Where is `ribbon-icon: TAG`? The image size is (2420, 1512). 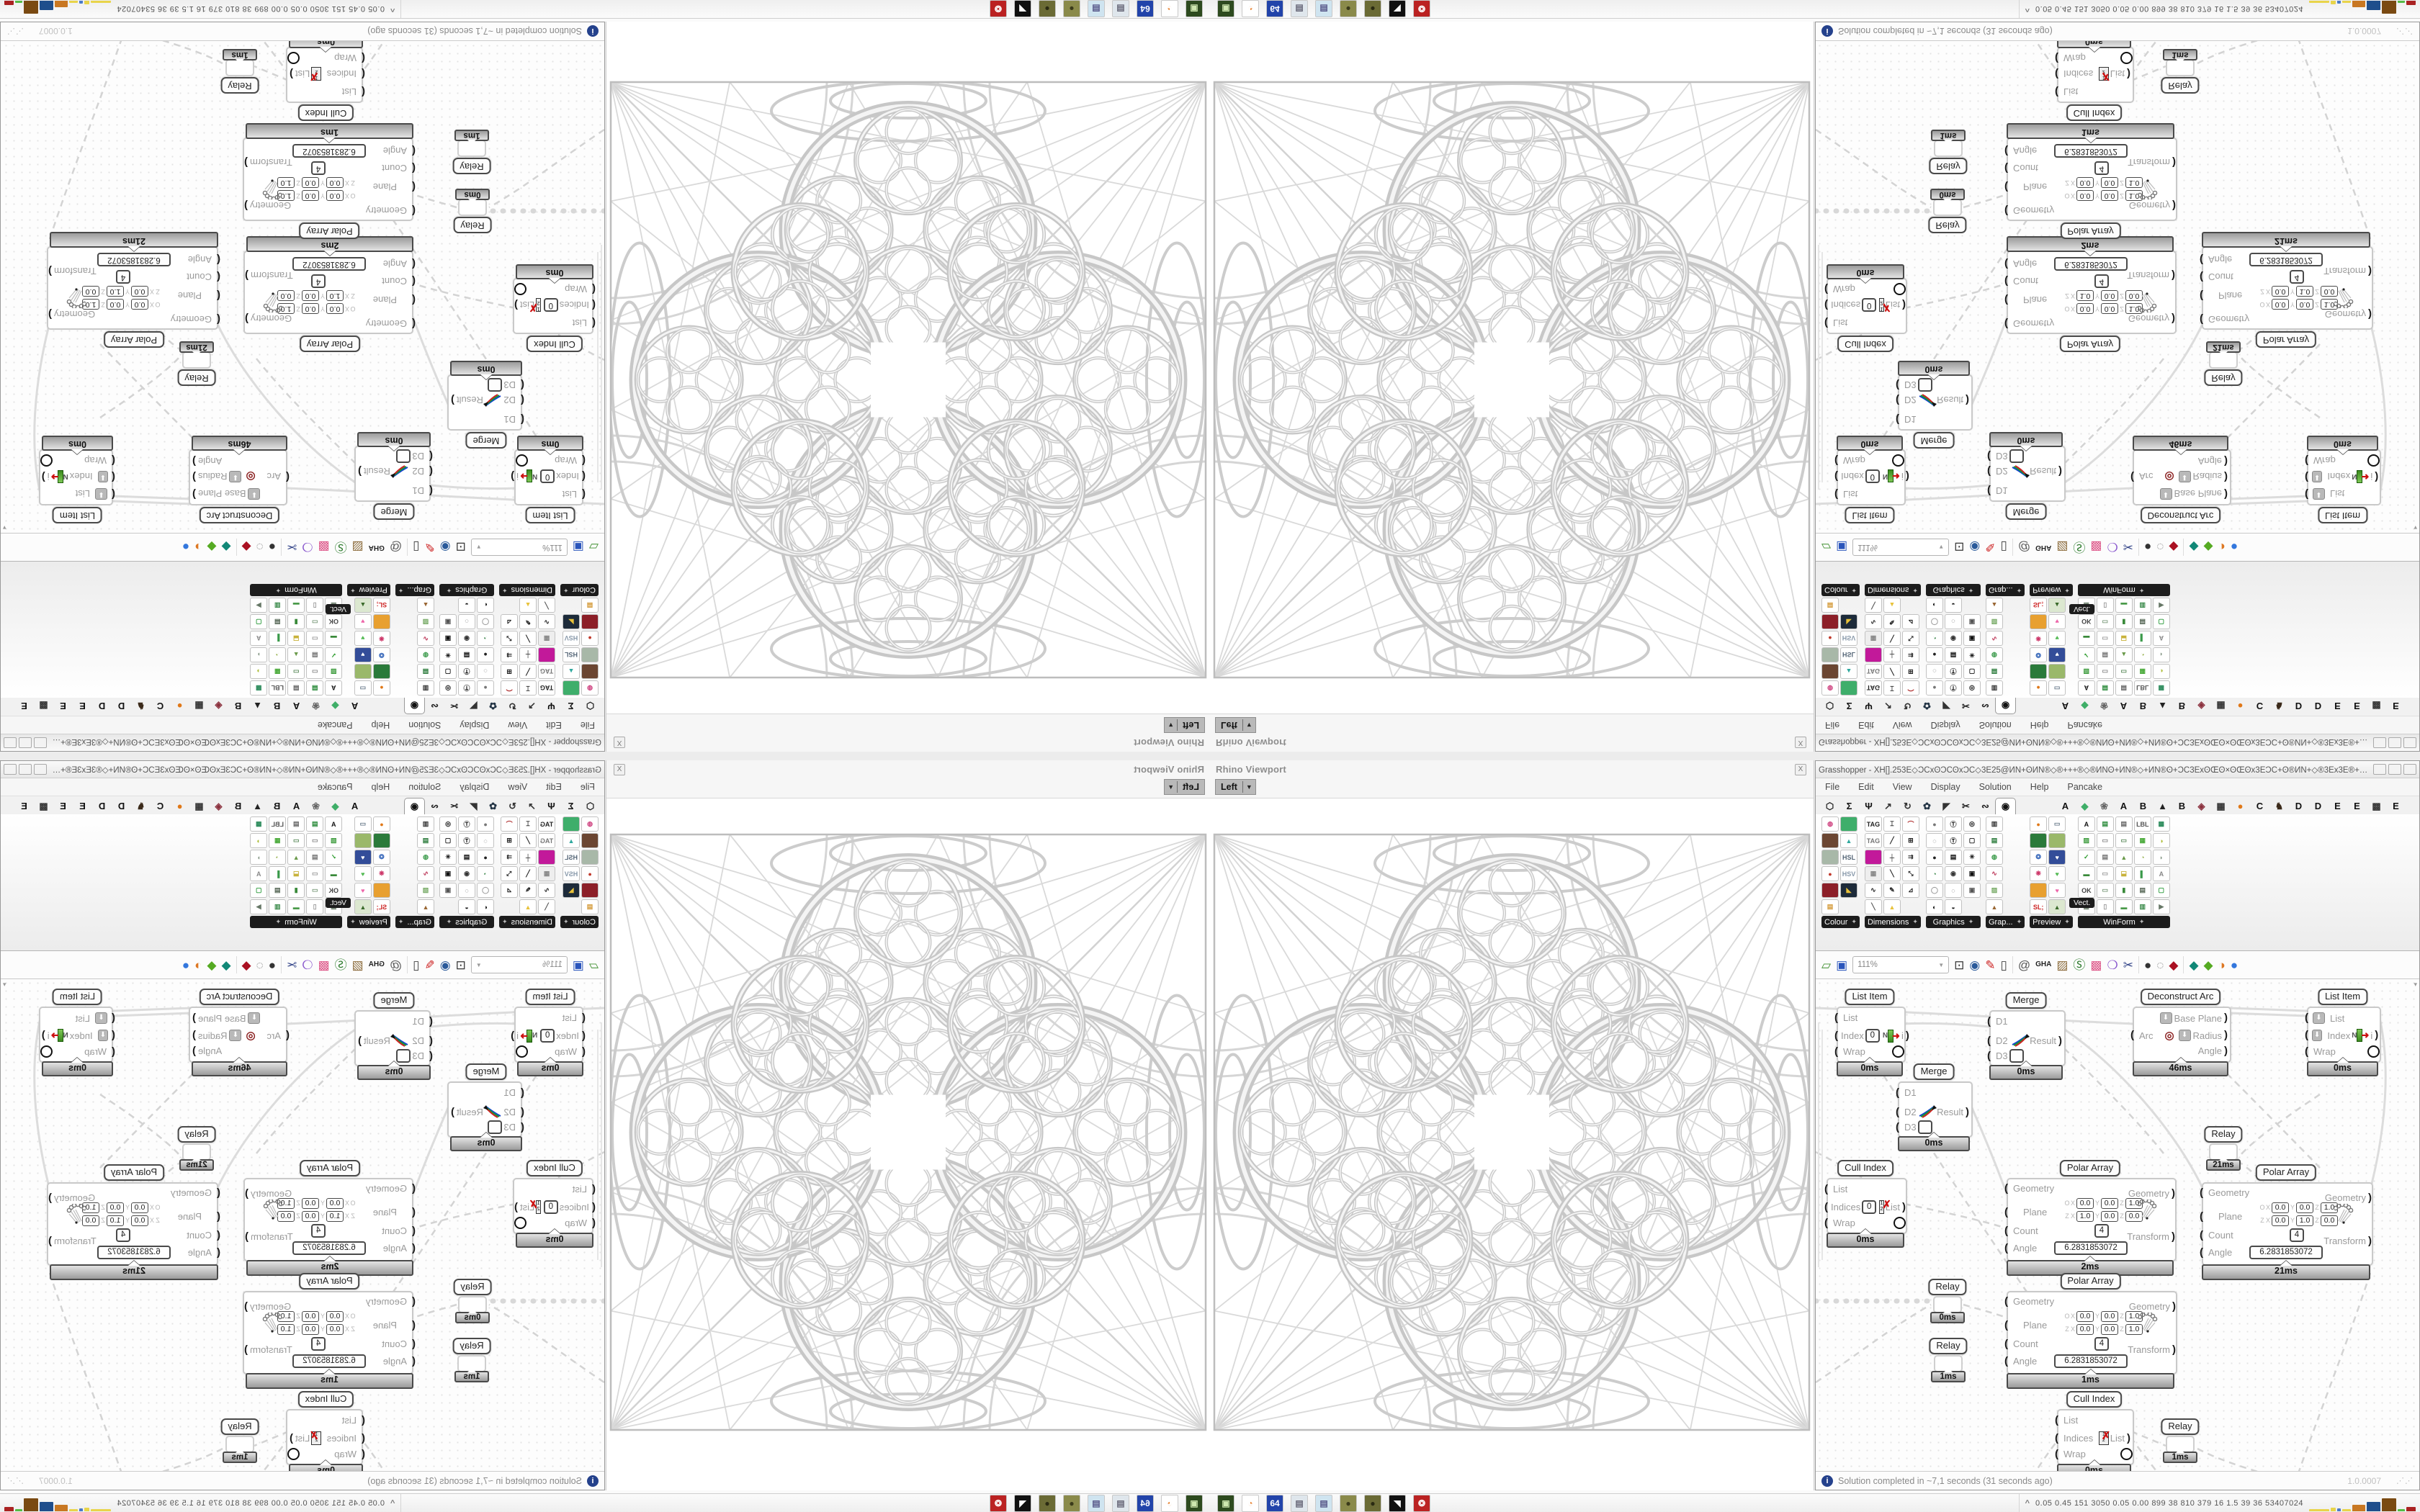 ribbon-icon: TAG is located at coordinates (1873, 840).